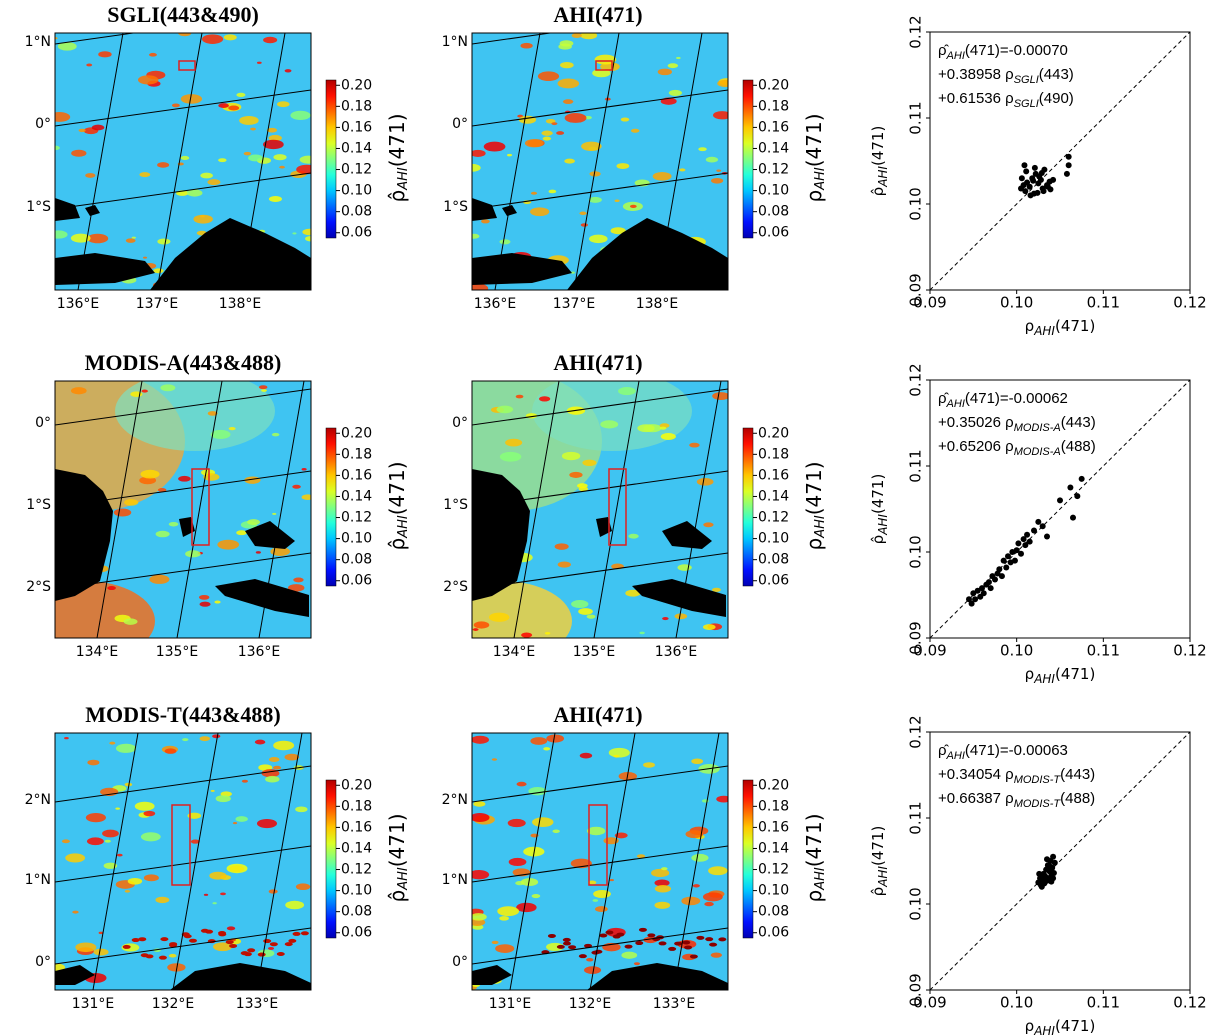 The width and height of the screenshot is (1215, 1036). Describe the element at coordinates (356, 560) in the screenshot. I see `colorbar-tick-label: 0.08` at that location.